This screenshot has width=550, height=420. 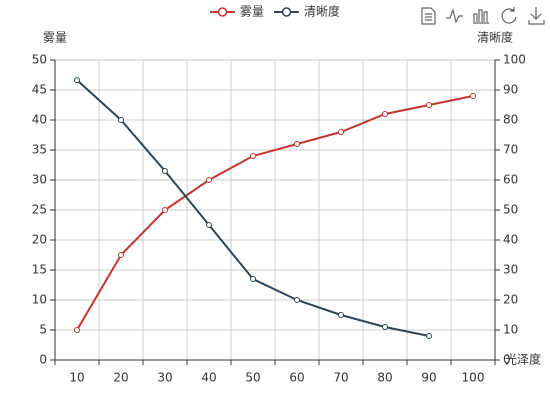 I want to click on bar-icon, so click(x=481, y=16).